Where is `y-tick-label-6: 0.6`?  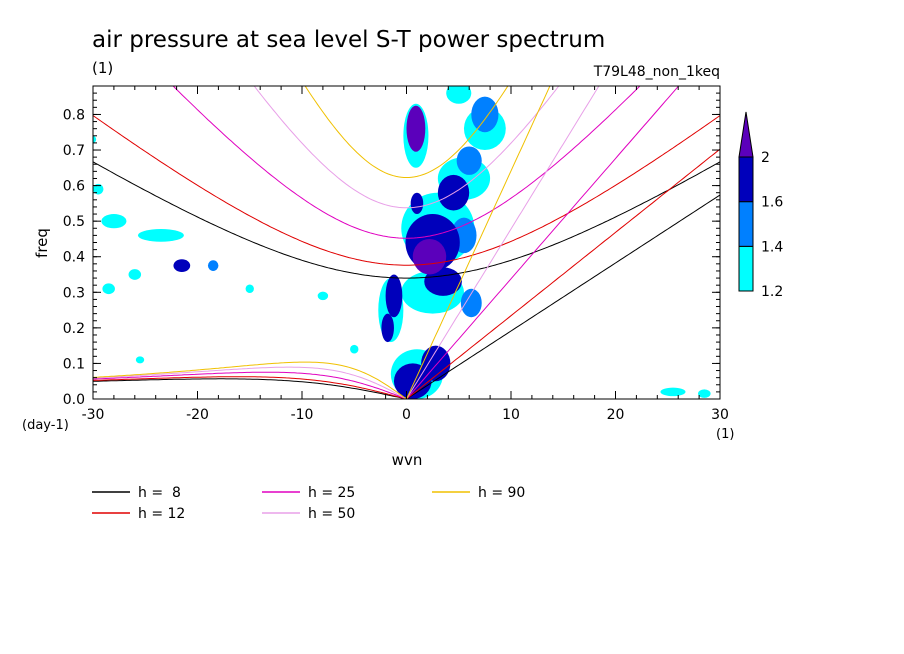
y-tick-label-6: 0.6 is located at coordinates (74, 187).